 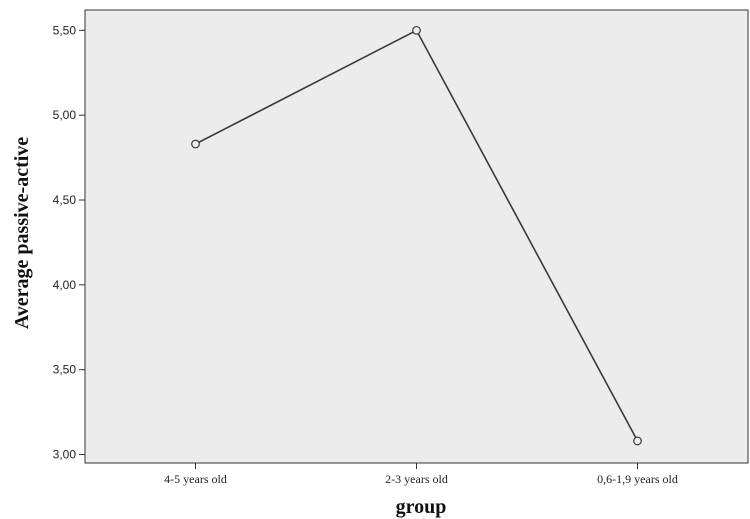 I want to click on y-tick-label: 3,00, so click(x=65, y=455).